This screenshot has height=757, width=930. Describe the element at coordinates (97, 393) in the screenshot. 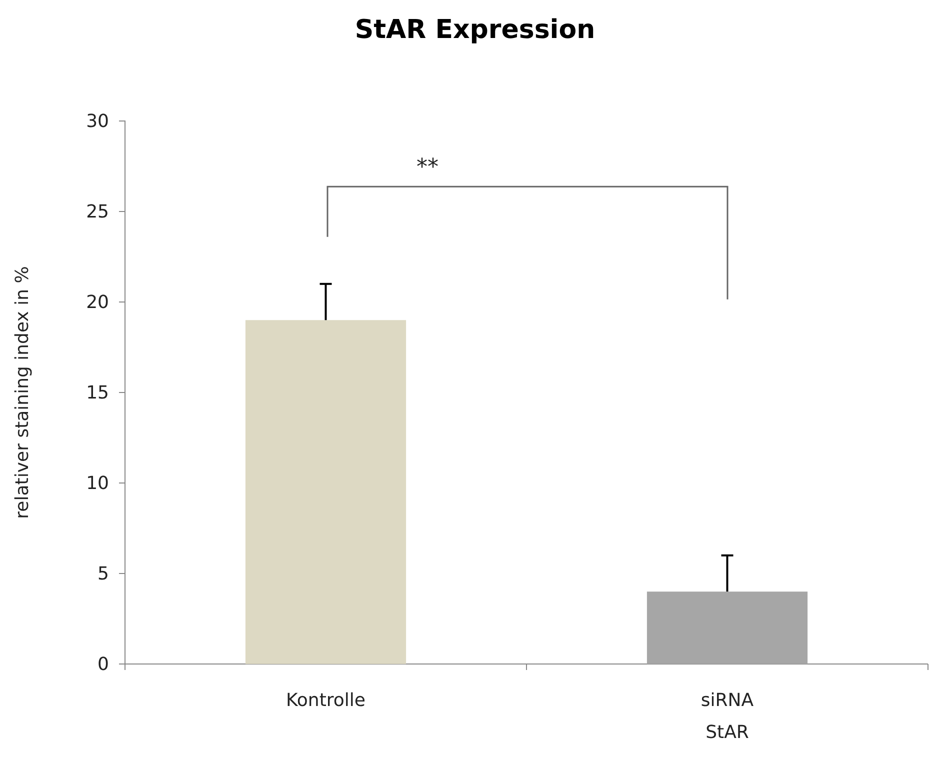

I see `y-tick-label: 15` at that location.